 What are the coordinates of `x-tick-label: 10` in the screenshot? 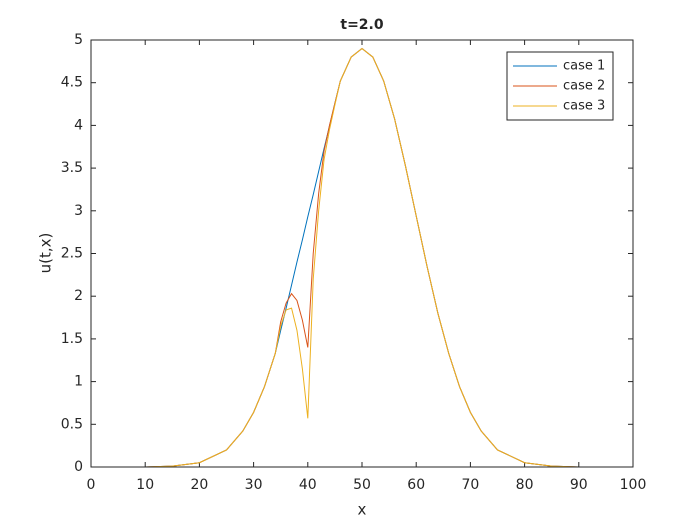 It's located at (145, 485).